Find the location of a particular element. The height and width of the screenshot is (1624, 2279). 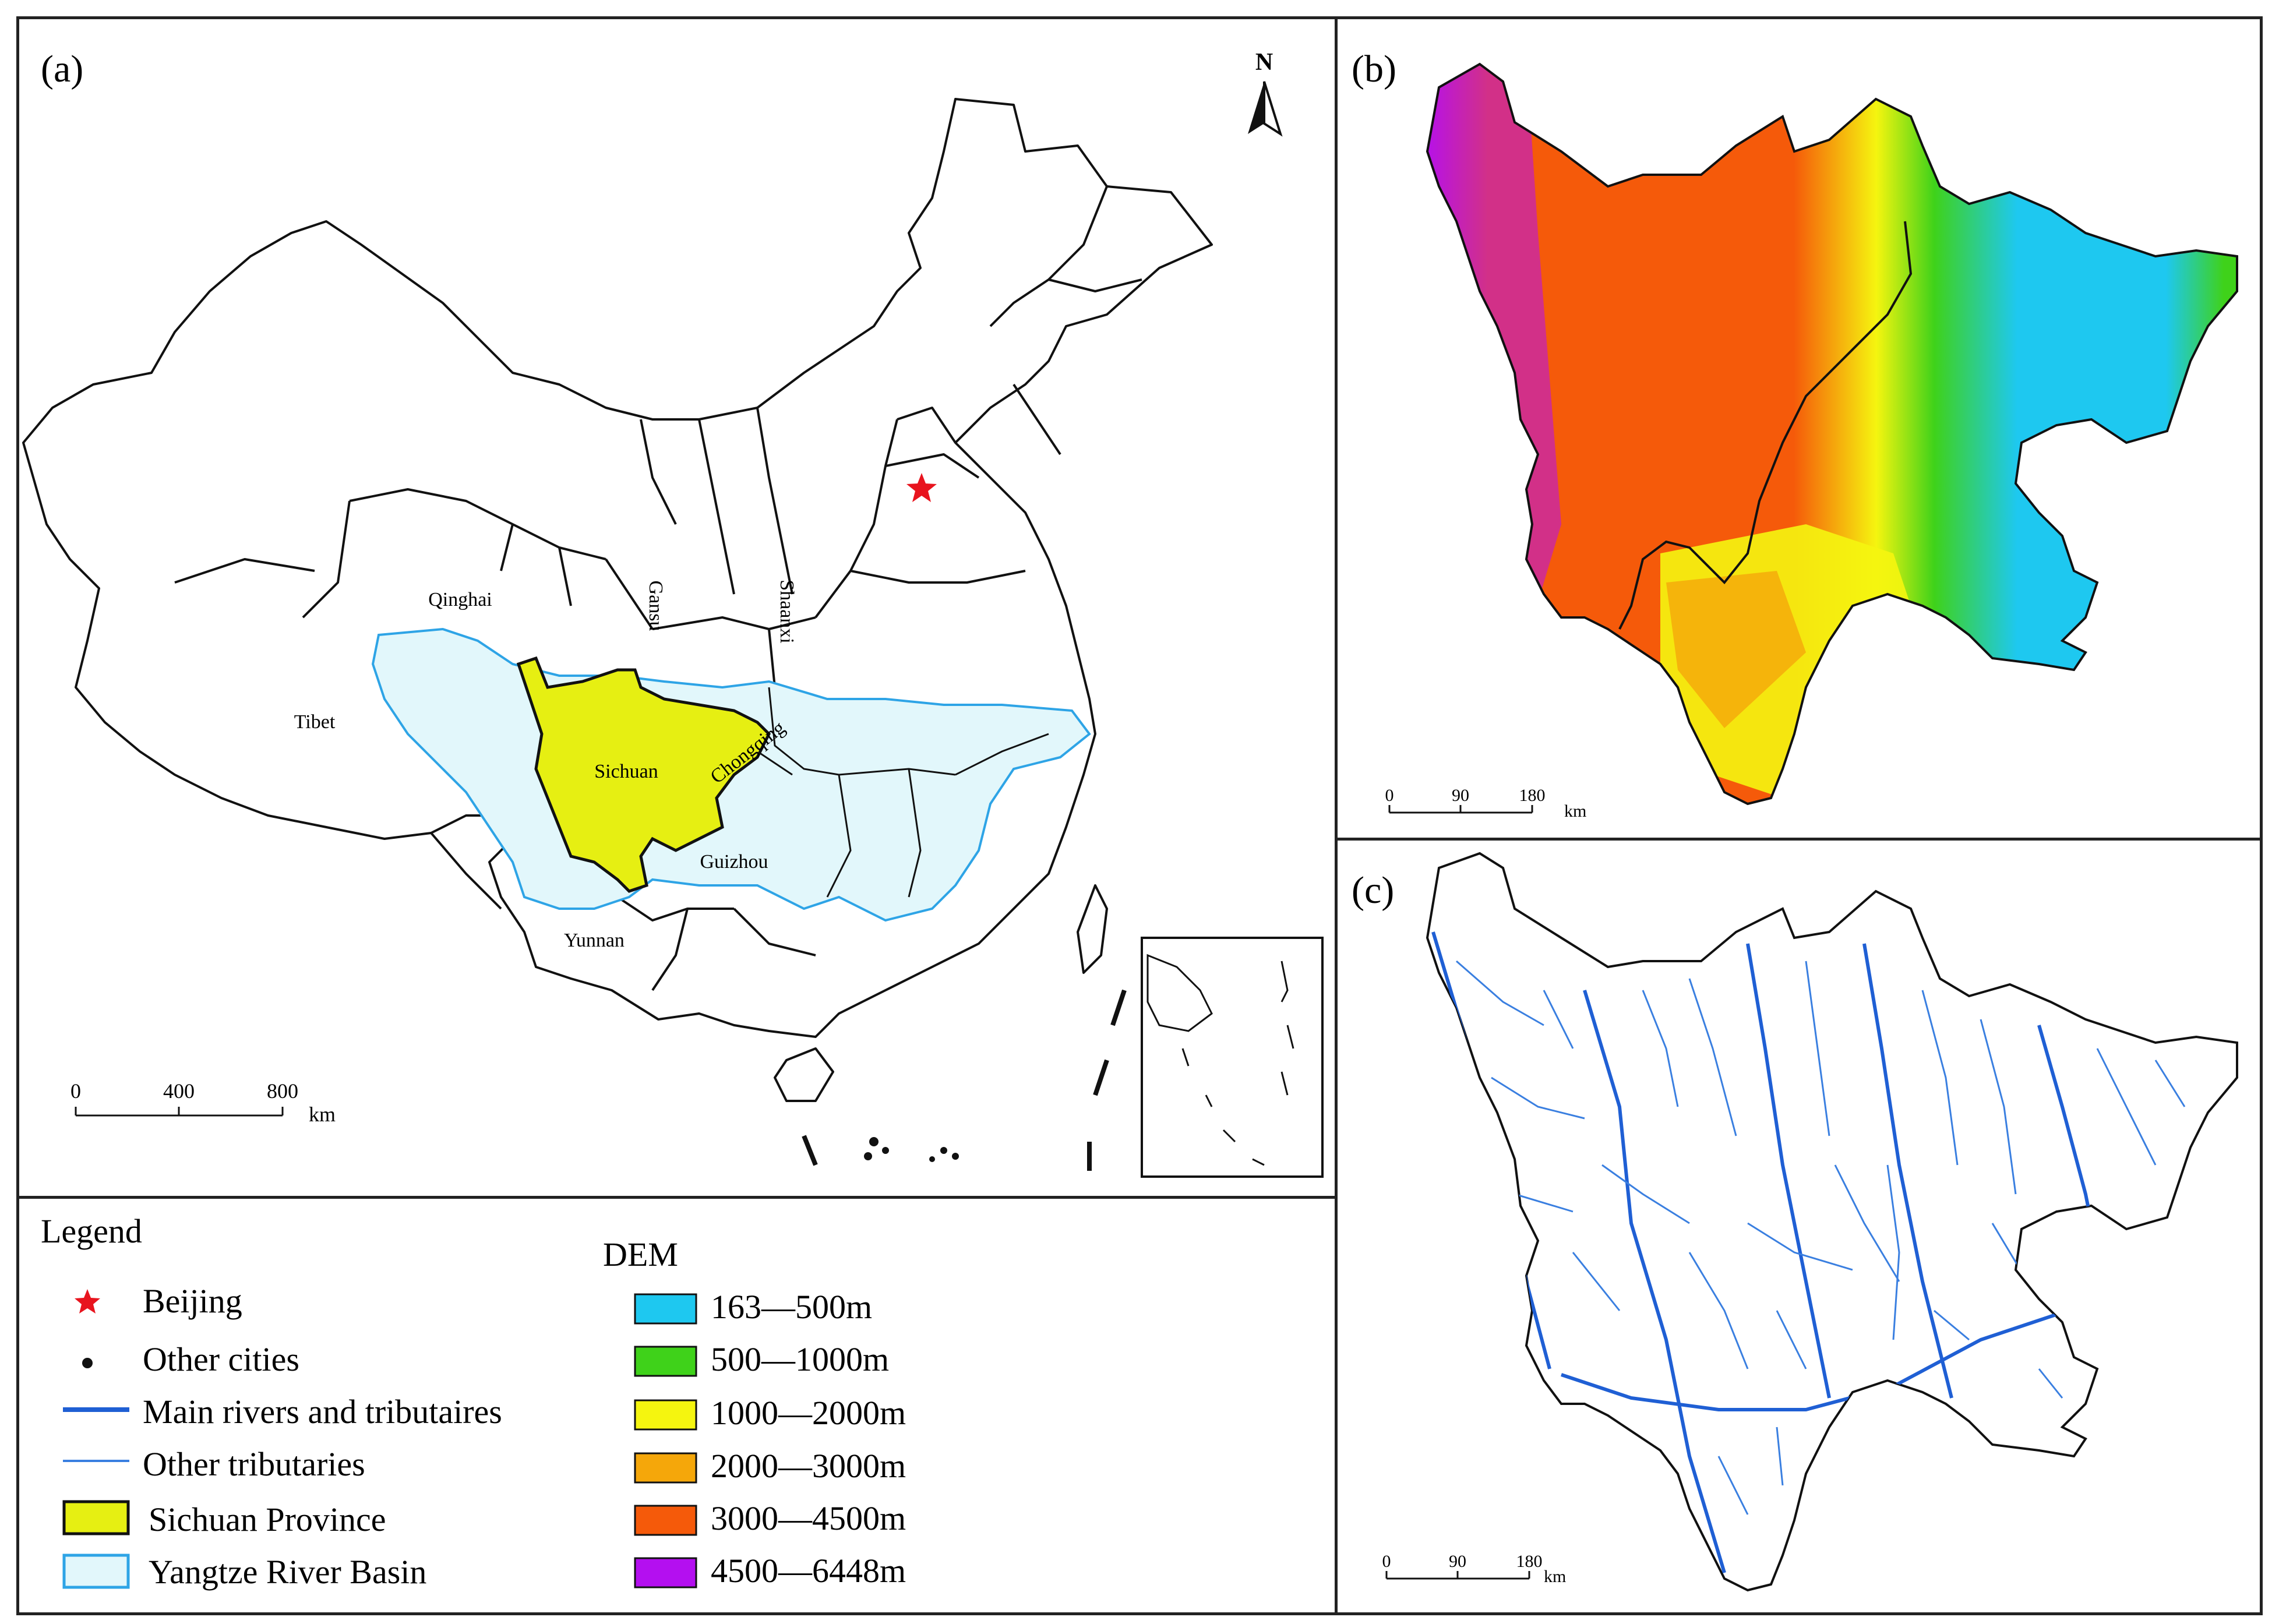

north-label: N is located at coordinates (1264, 62).